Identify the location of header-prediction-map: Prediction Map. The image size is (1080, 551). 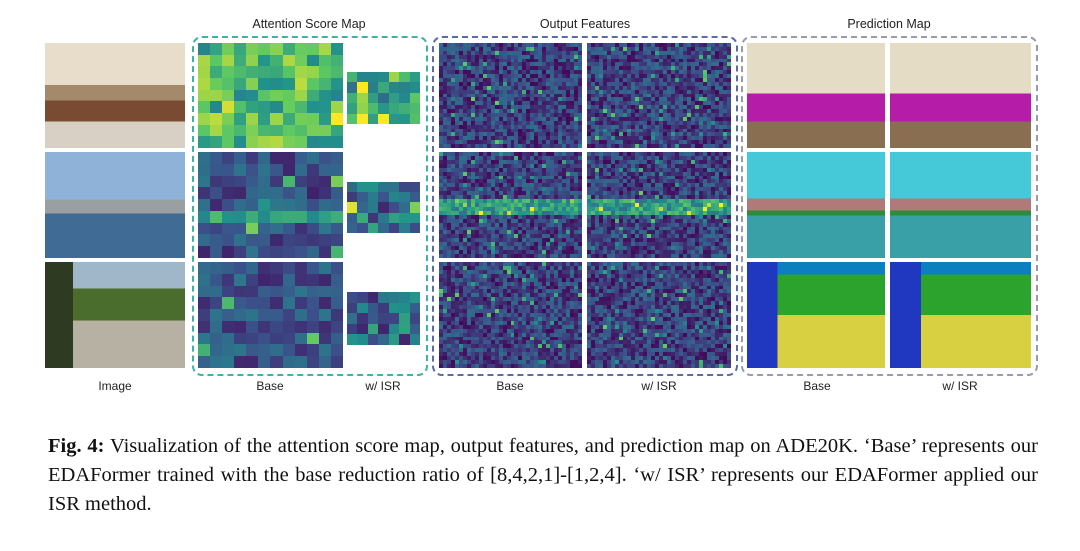
(889, 24).